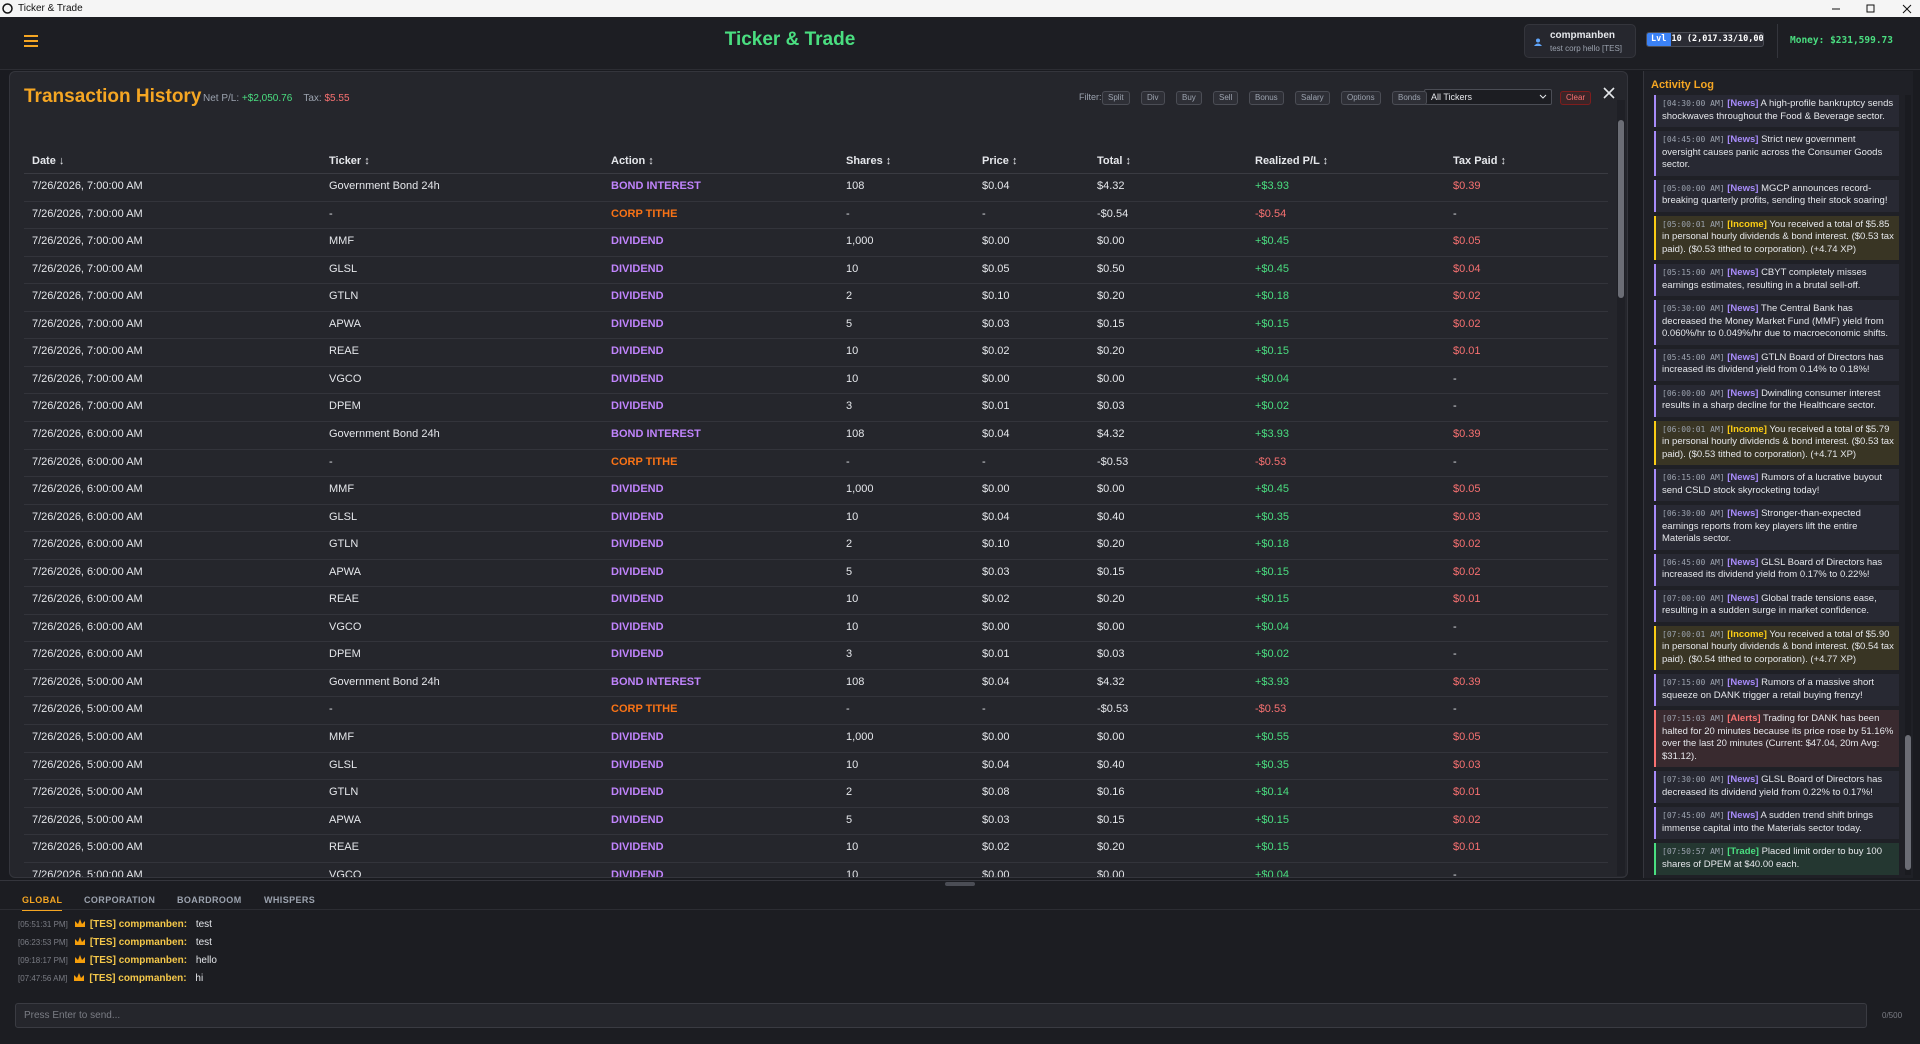 This screenshot has width=1920, height=1044. What do you see at coordinates (349, 161) in the screenshot?
I see `column-header: Ticker ↕` at bounding box center [349, 161].